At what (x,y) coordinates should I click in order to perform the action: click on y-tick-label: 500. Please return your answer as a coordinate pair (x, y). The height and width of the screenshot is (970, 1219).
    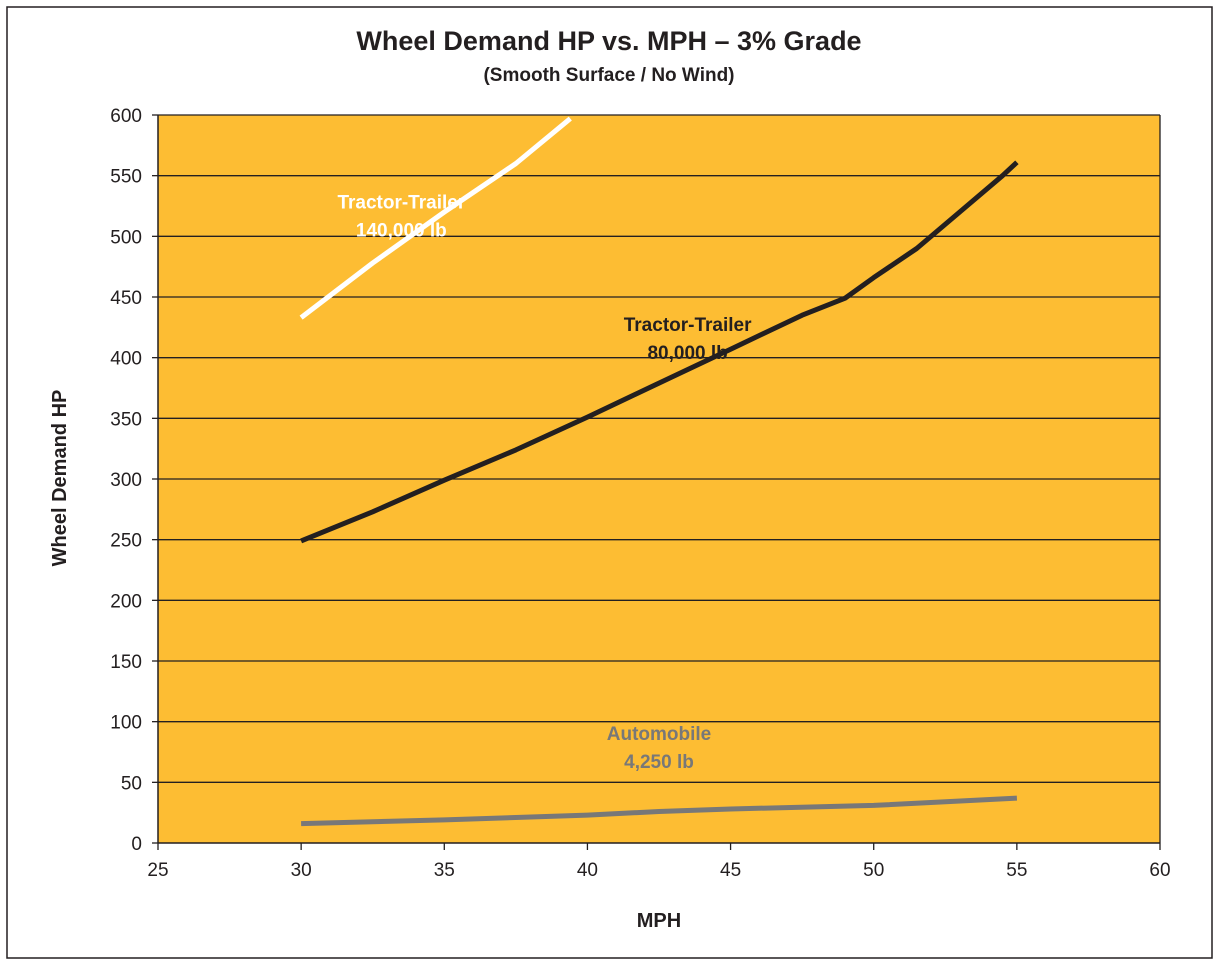
    Looking at the image, I should click on (126, 237).